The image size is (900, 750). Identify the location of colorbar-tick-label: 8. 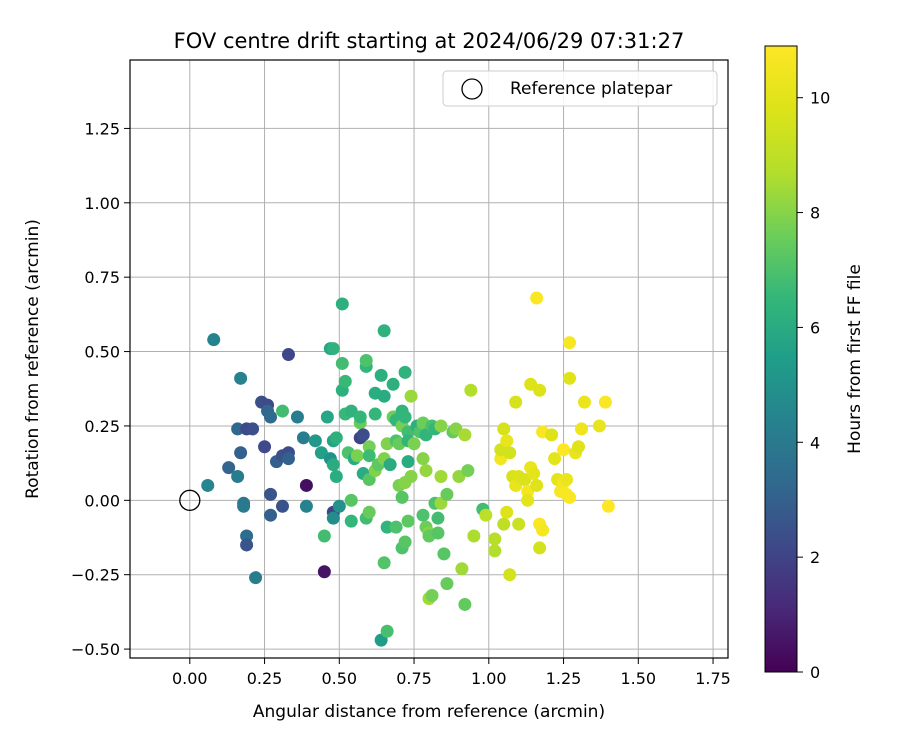
(815, 213).